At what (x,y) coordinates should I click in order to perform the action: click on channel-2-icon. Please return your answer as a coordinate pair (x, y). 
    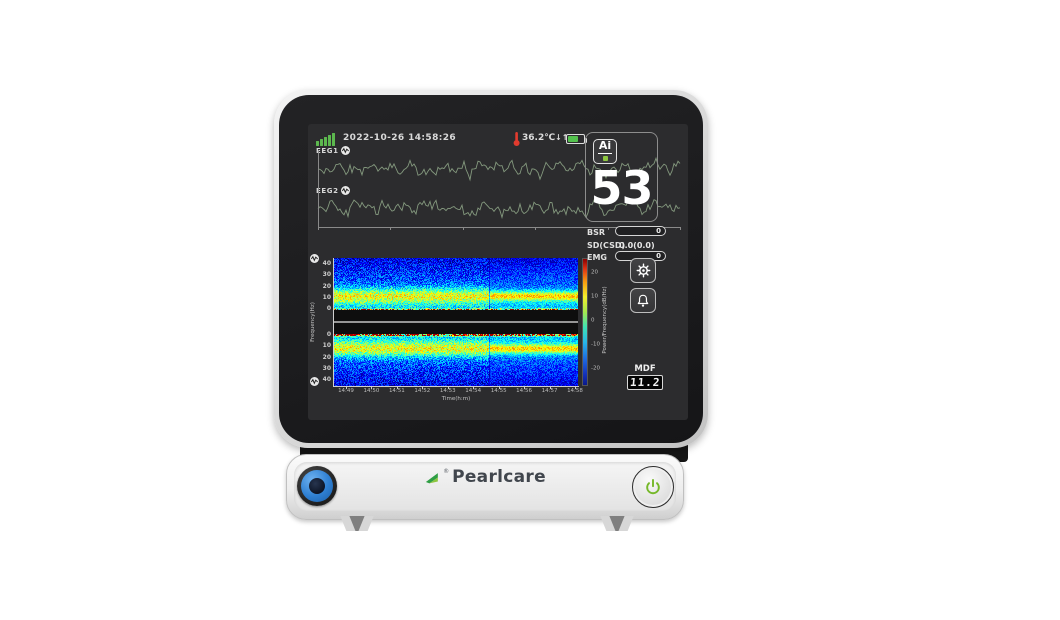
    Looking at the image, I should click on (345, 190).